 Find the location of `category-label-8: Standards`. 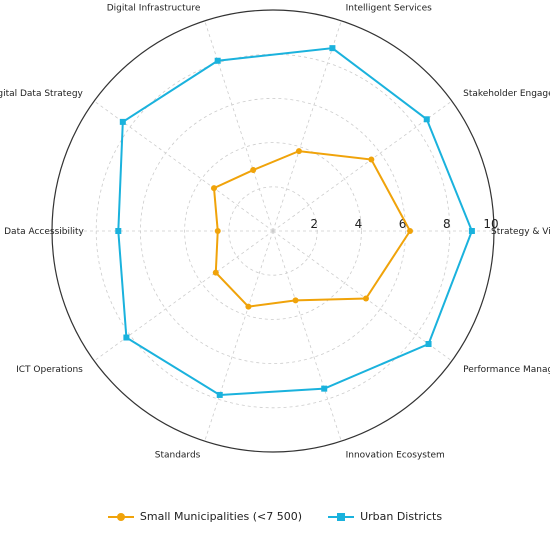

category-label-8: Standards is located at coordinates (178, 455).